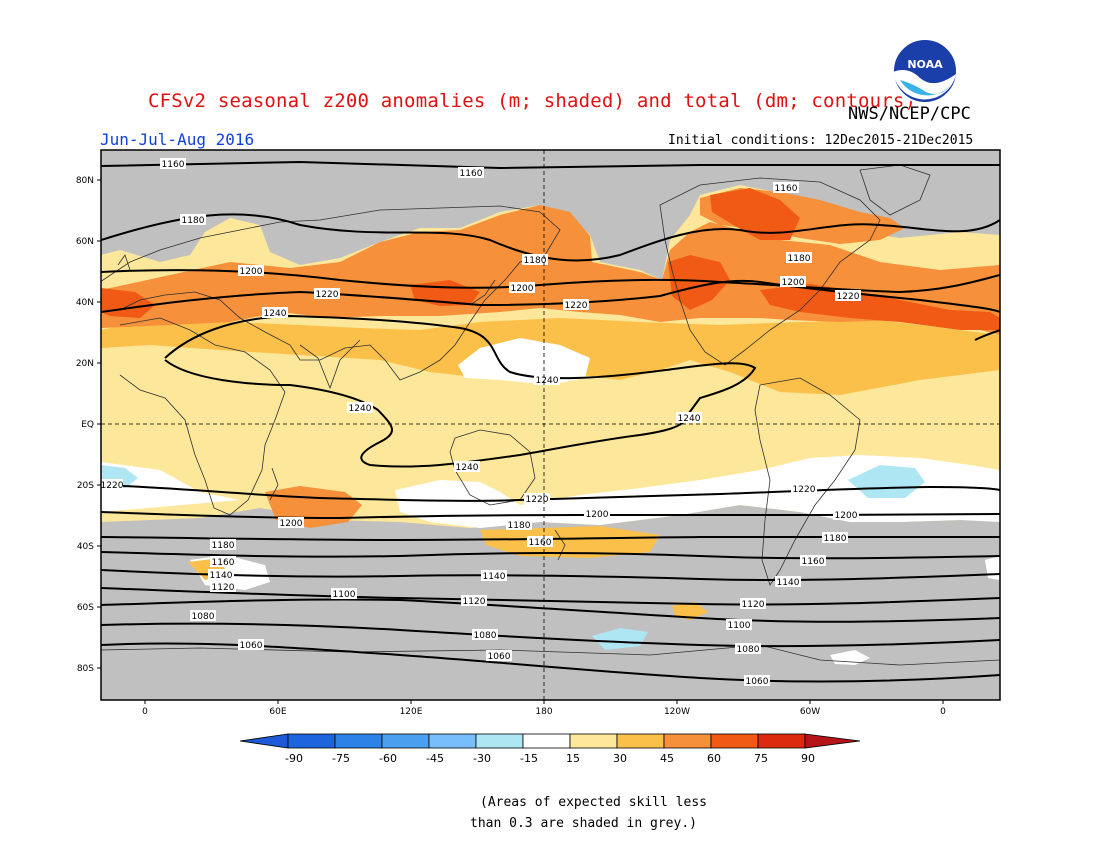 This screenshot has width=1100, height=850. I want to click on anomaly-light-blue-south-atlantic, so click(886, 481).